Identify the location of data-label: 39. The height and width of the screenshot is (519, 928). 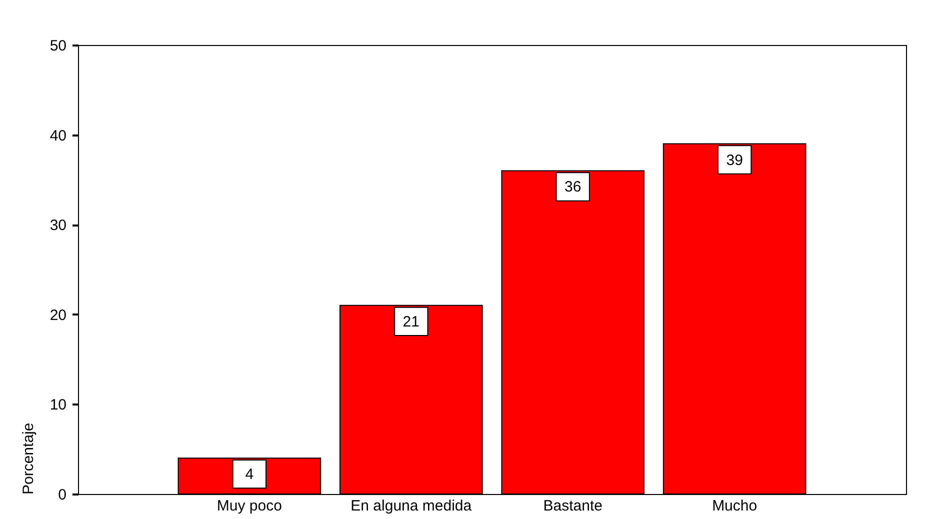
(734, 160).